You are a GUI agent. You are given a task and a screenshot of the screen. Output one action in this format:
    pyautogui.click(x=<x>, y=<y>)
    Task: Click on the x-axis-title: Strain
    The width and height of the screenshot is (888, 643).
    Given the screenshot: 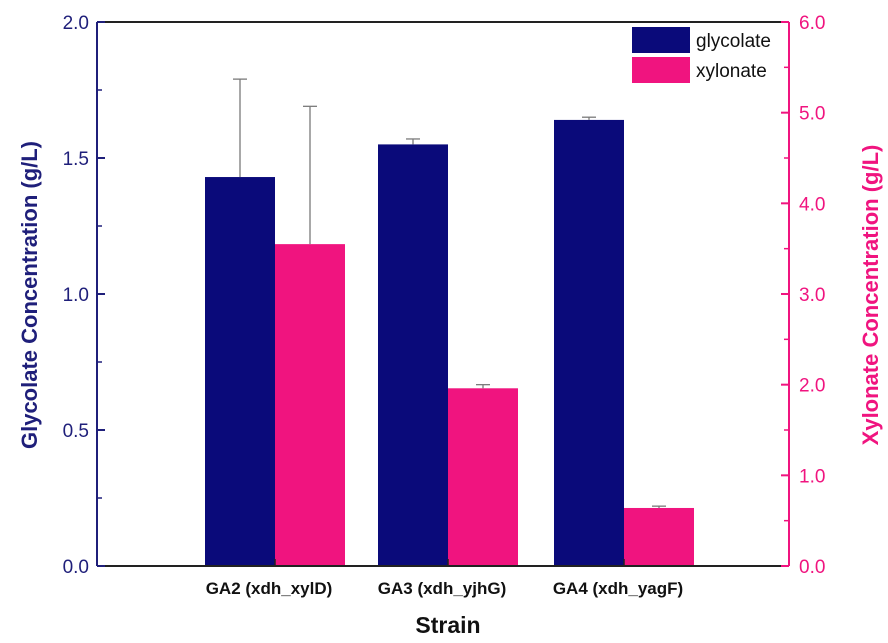 What is the action you would take?
    pyautogui.click(x=447, y=625)
    